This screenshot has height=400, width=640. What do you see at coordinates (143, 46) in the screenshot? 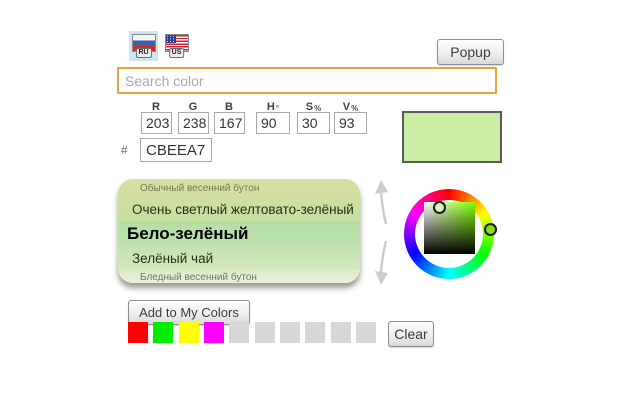
I see `language-tab-ru: RU` at bounding box center [143, 46].